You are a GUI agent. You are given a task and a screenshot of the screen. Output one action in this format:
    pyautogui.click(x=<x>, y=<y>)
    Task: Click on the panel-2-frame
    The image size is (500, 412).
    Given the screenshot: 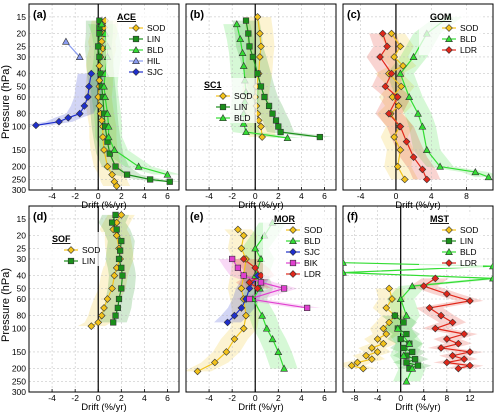 What is the action you would take?
    pyautogui.click(x=261, y=97)
    